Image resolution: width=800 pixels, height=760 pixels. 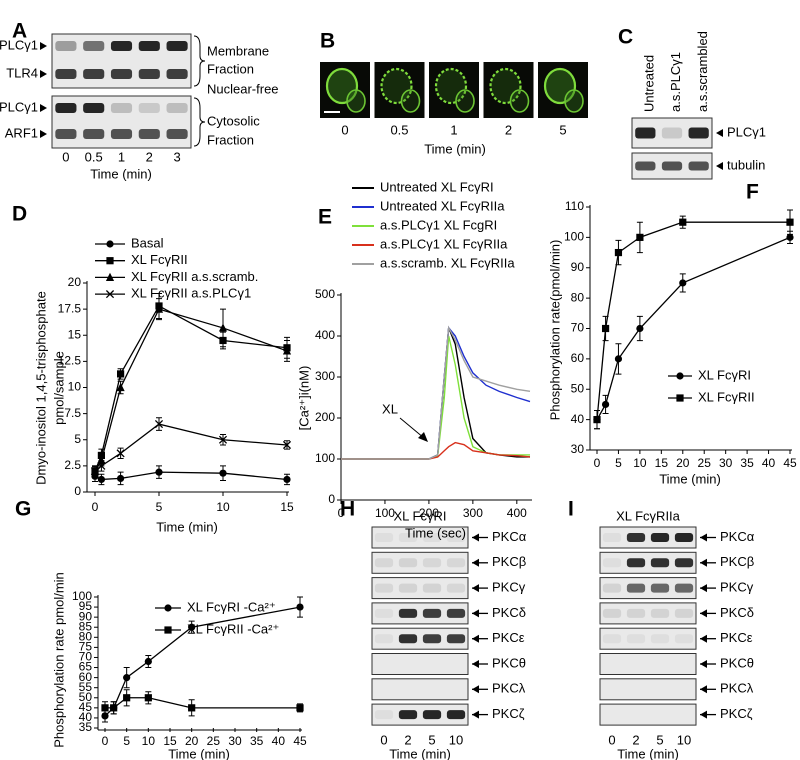 What do you see at coordinates (736, 637) in the screenshot?
I see `row-label: PKCε` at bounding box center [736, 637].